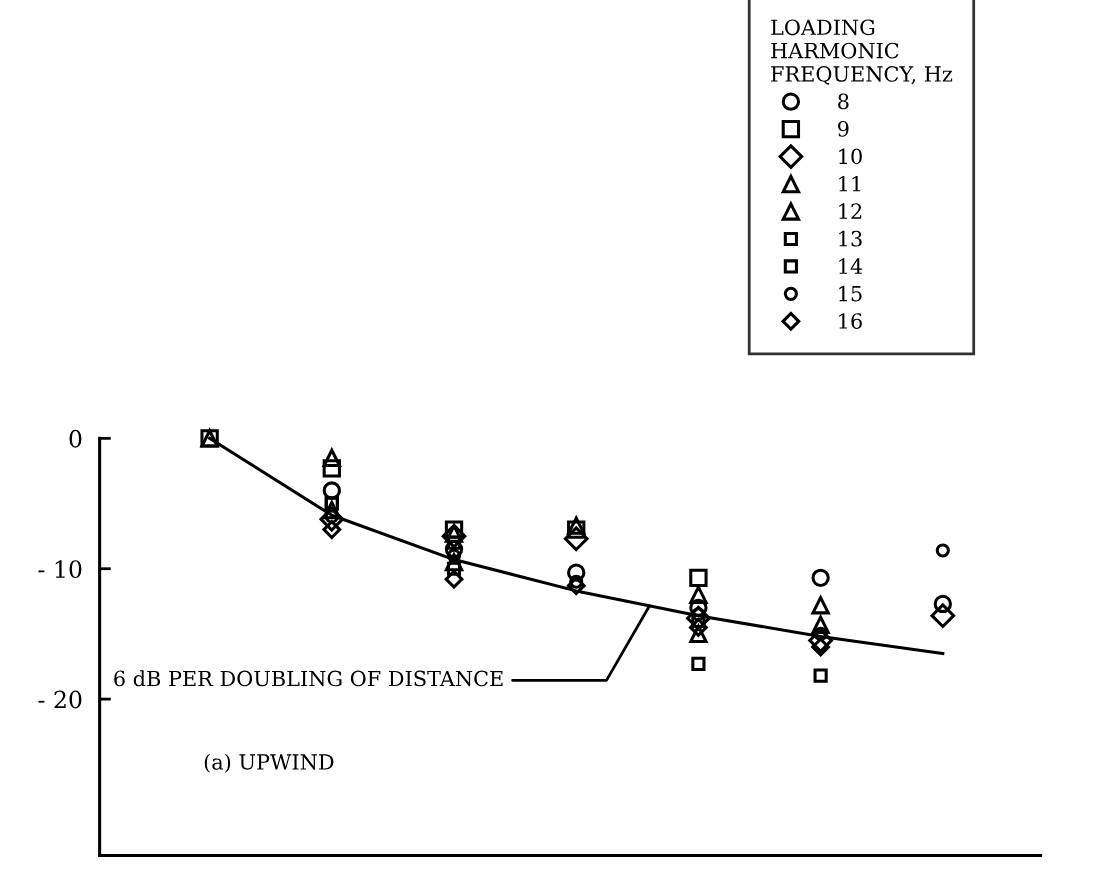 The image size is (1107, 882). I want to click on legend-label: 12, so click(850, 211).